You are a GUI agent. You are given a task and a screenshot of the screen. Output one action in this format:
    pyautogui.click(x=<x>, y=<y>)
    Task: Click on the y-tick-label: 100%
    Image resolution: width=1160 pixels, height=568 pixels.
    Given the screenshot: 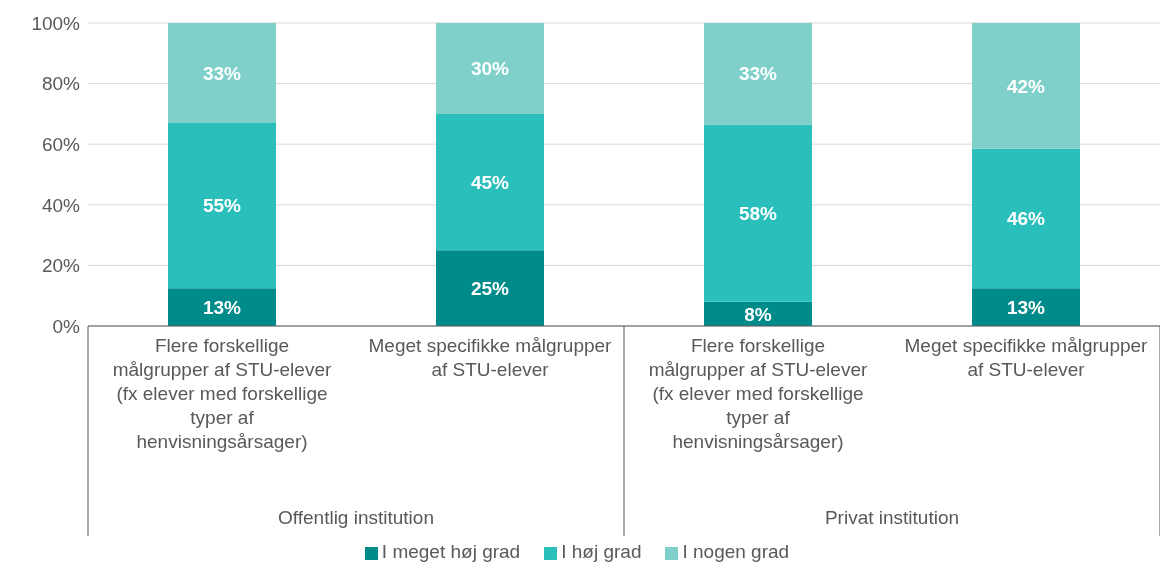 What is the action you would take?
    pyautogui.click(x=56, y=23)
    